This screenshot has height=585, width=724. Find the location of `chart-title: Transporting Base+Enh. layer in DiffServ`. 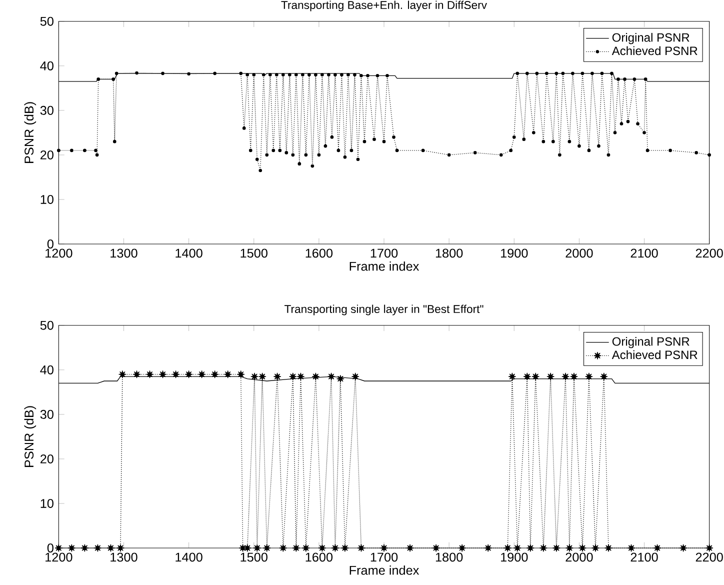

chart-title: Transporting Base+Enh. layer in DiffServ is located at coordinates (384, 6).